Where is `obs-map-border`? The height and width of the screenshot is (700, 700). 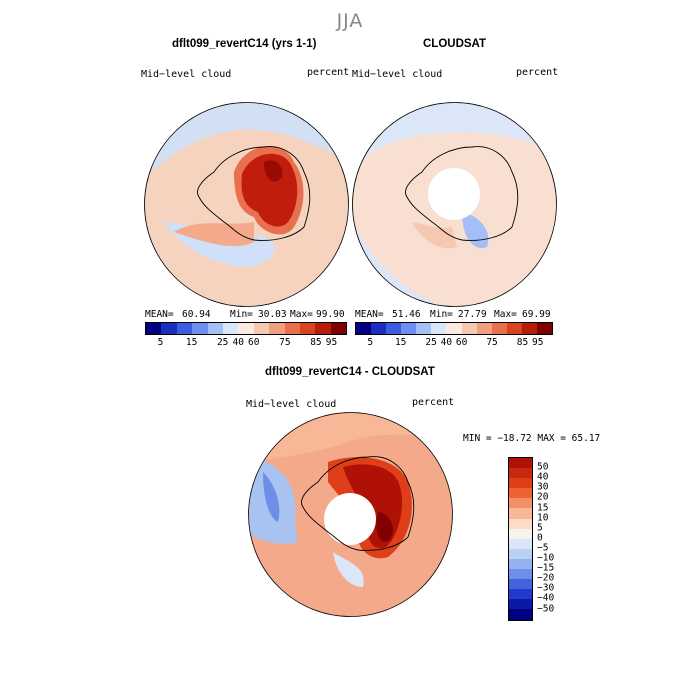 obs-map-border is located at coordinates (454, 204).